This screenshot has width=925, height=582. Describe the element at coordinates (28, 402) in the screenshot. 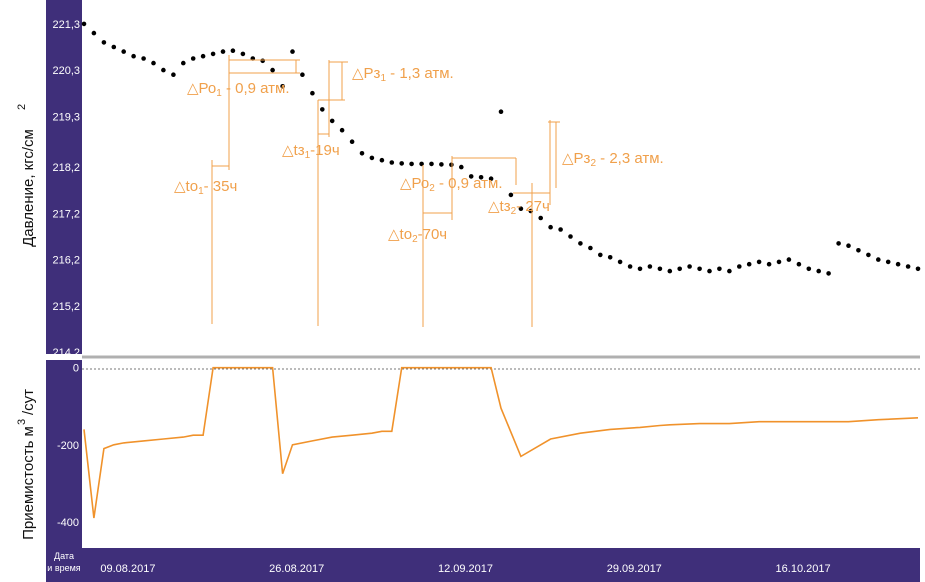

I see `lower-ylabel-suffix: /сут` at that location.